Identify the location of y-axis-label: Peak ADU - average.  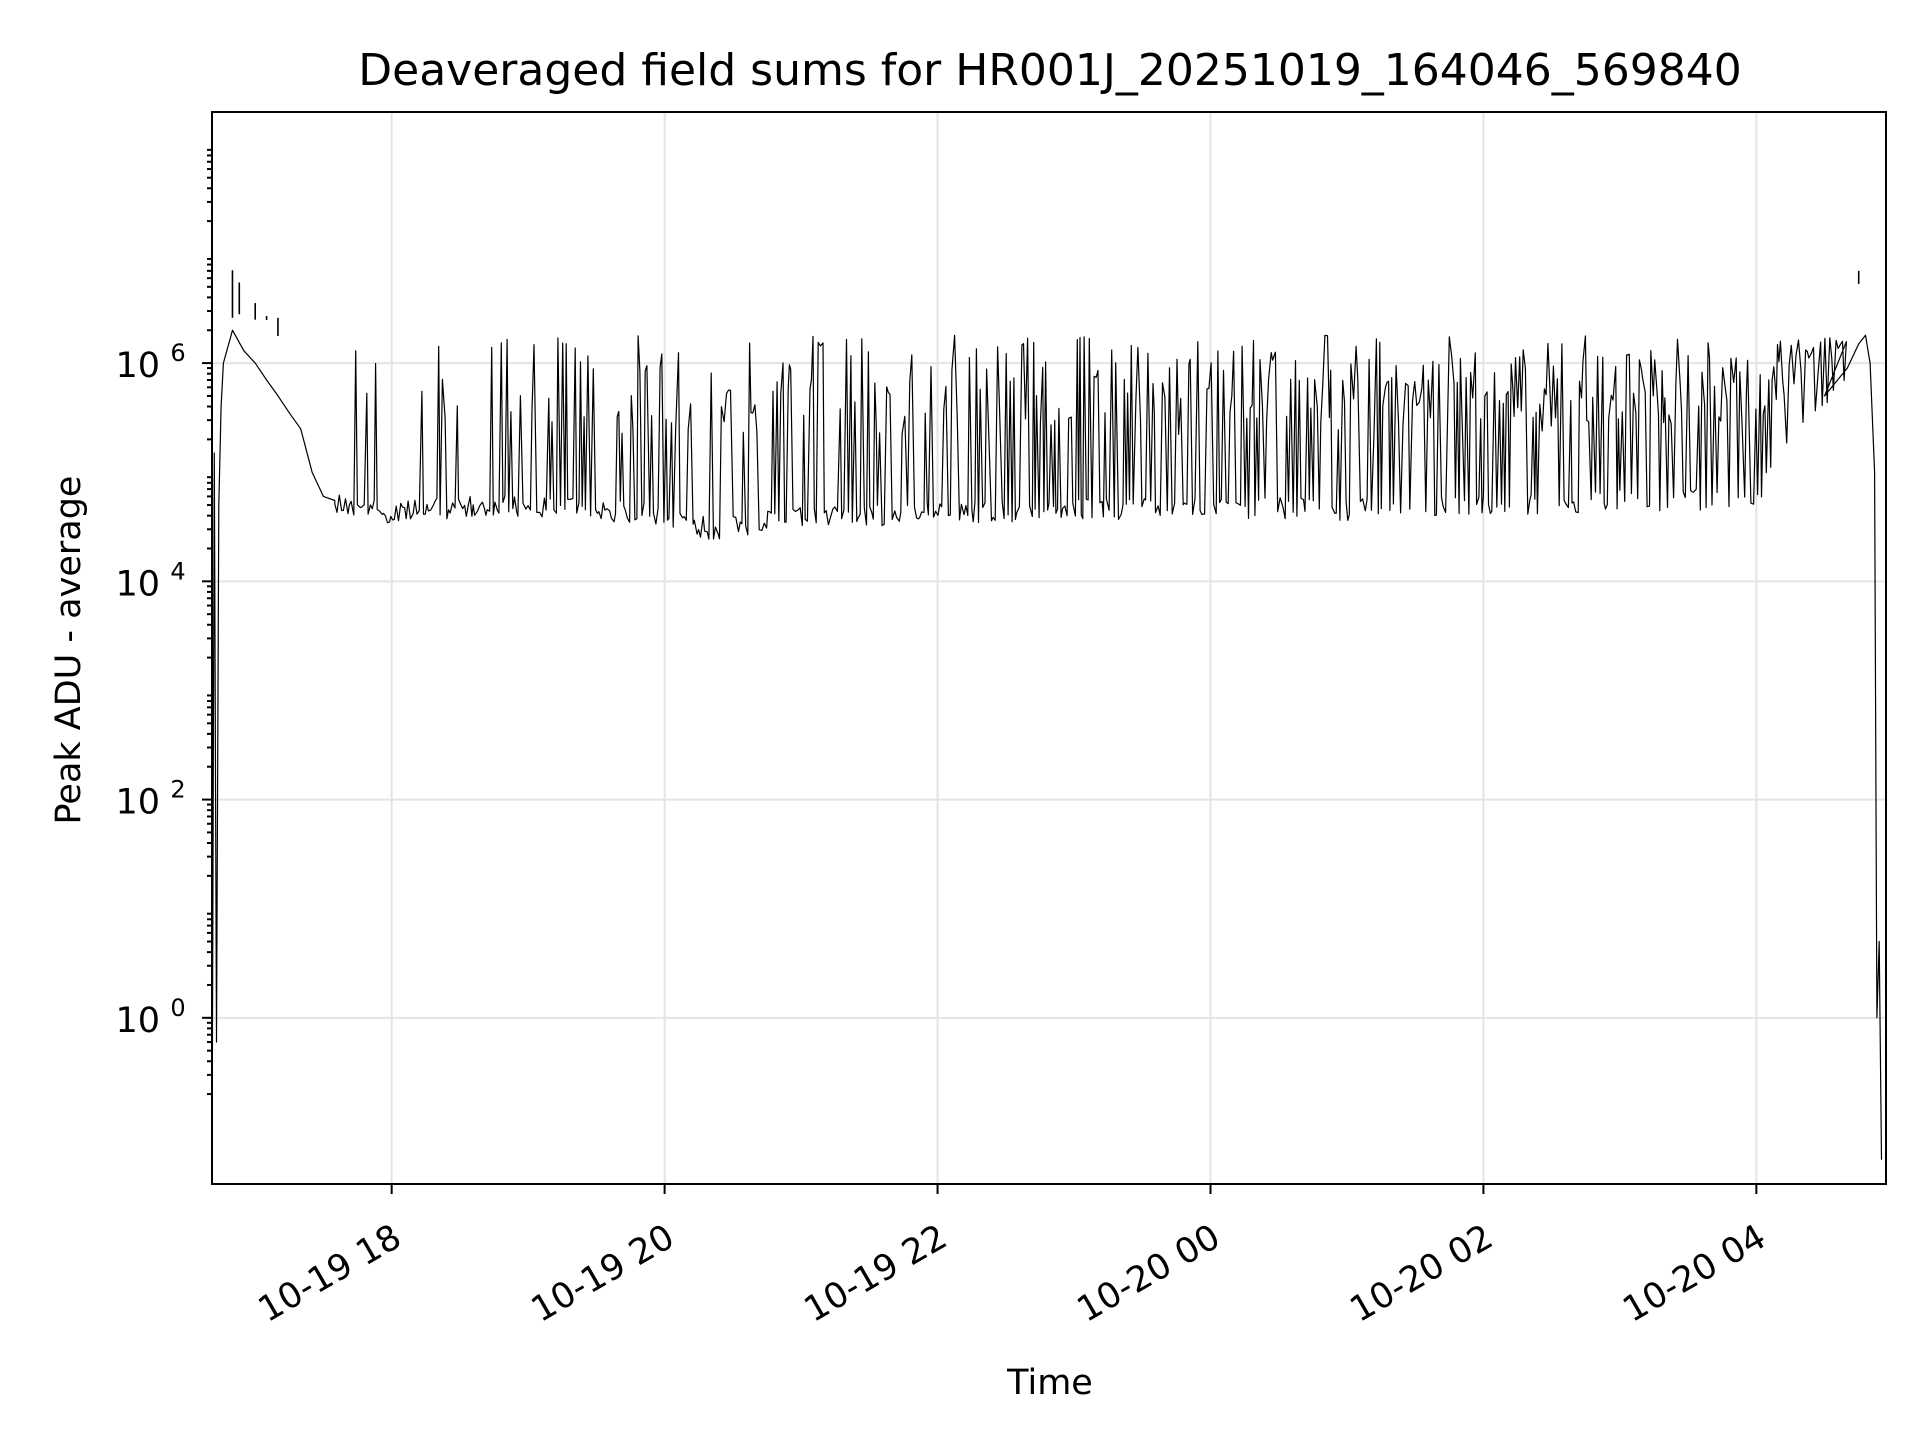
(69, 650).